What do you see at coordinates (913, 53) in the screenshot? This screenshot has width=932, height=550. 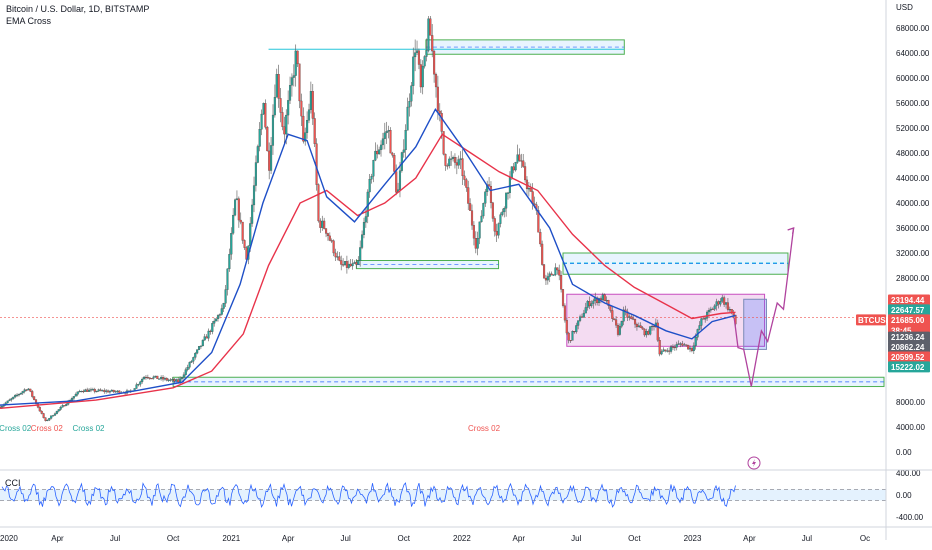 I see `y-tick-label: 64000.00` at bounding box center [913, 53].